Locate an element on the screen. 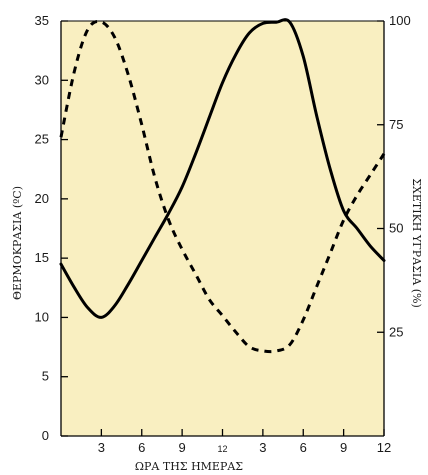 This screenshot has height=475, width=428. y-left-tick-label: 5 is located at coordinates (45, 376).